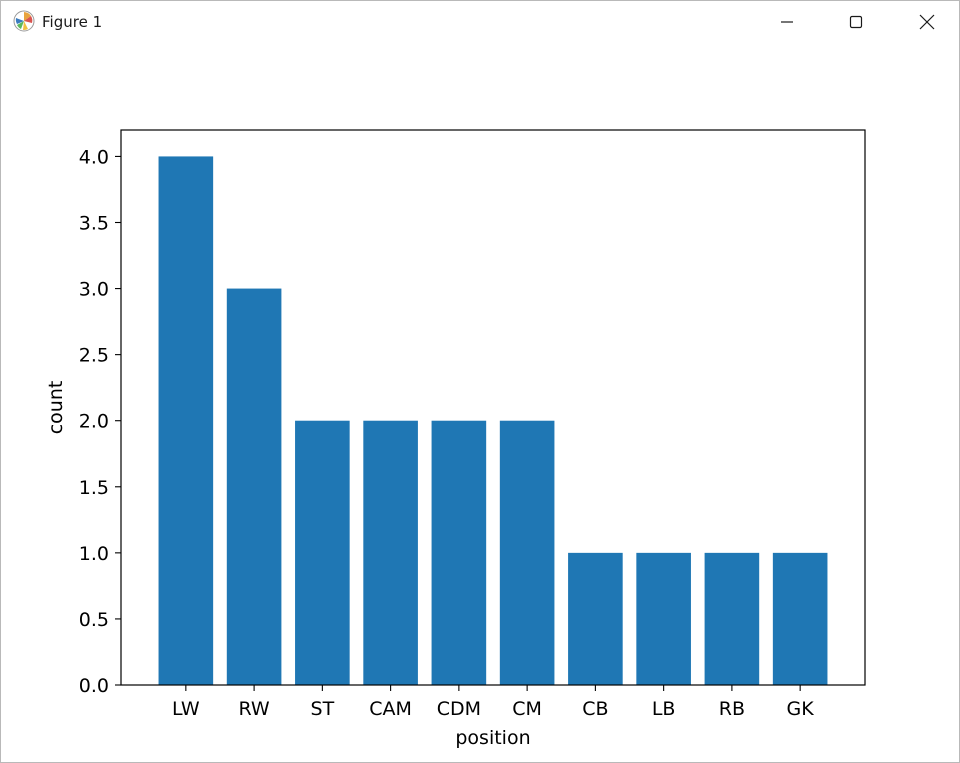 The width and height of the screenshot is (960, 763). Describe the element at coordinates (459, 552) in the screenshot. I see `bar-cdm` at that location.